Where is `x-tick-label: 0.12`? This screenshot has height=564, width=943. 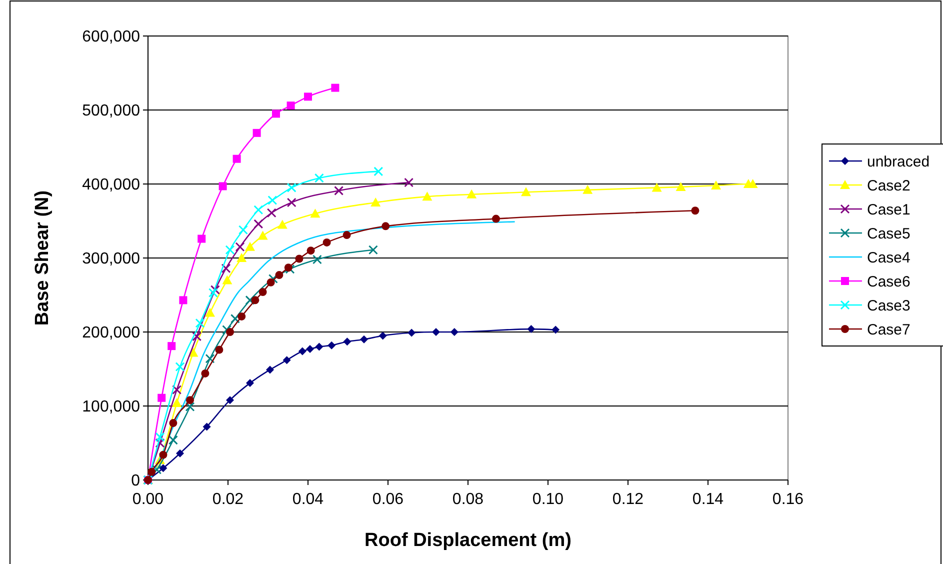
x-tick-label: 0.12 is located at coordinates (628, 499).